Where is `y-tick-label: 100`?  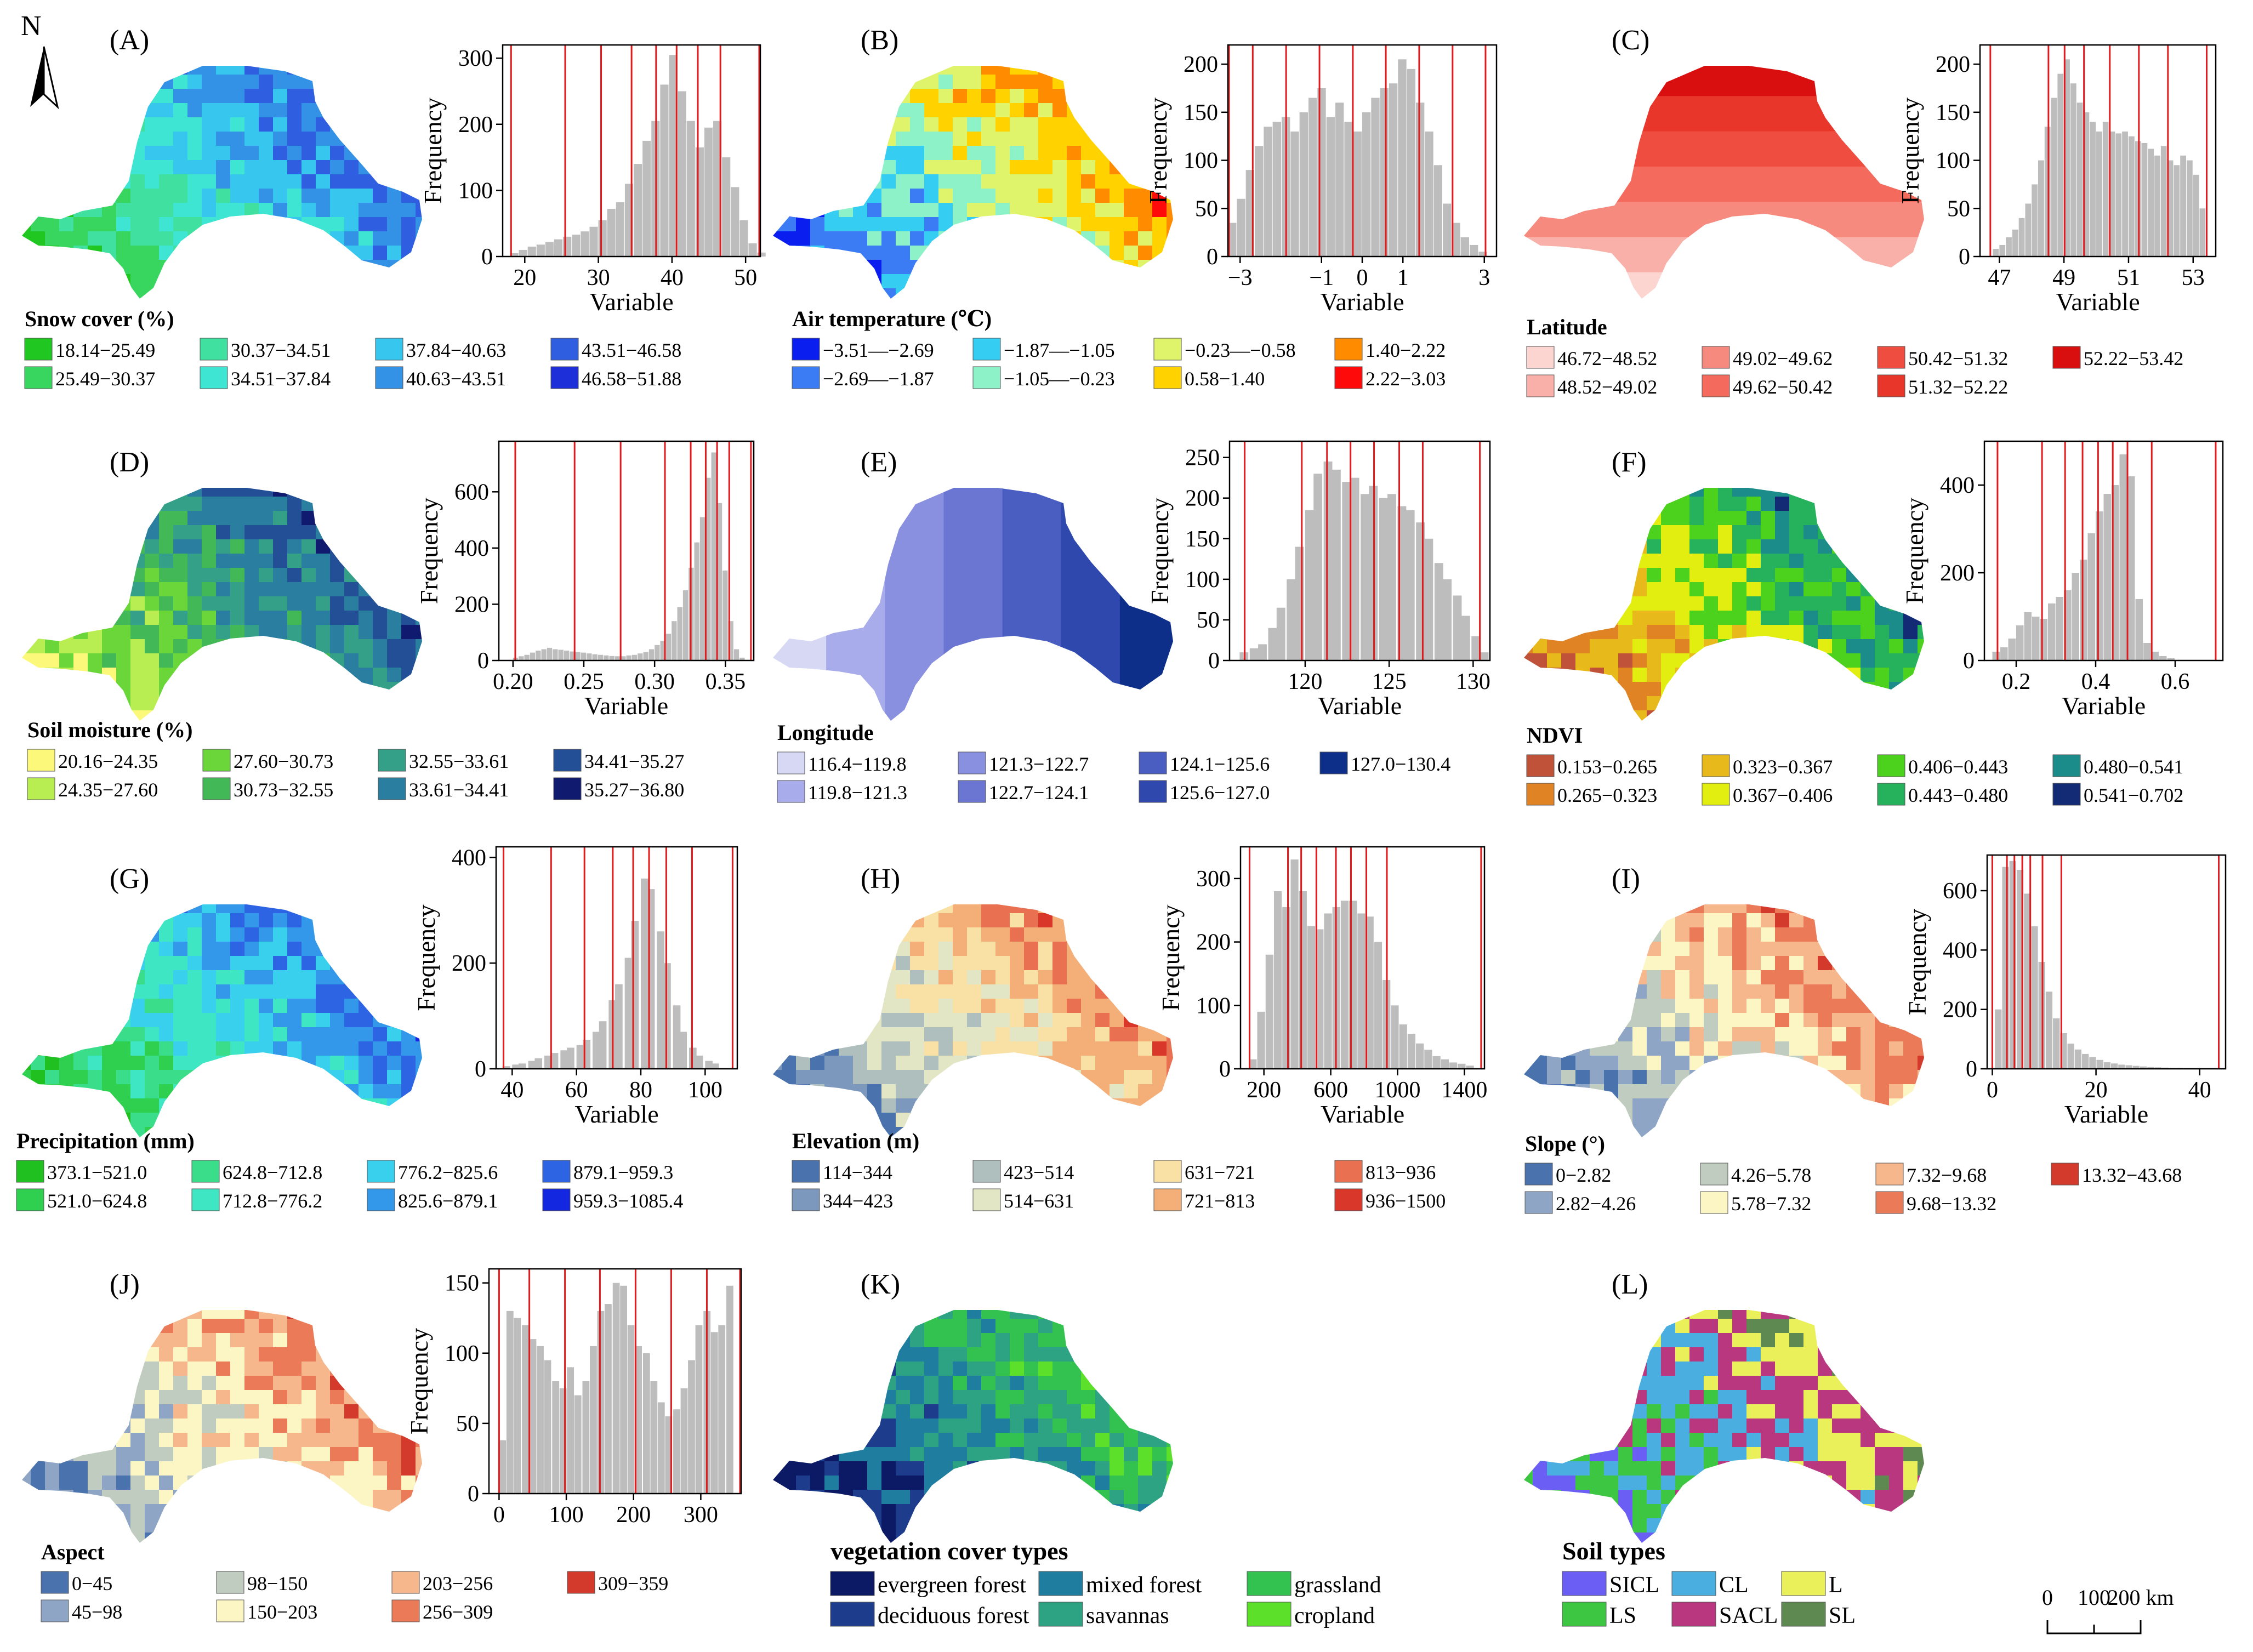
y-tick-label: 100 is located at coordinates (462, 1354).